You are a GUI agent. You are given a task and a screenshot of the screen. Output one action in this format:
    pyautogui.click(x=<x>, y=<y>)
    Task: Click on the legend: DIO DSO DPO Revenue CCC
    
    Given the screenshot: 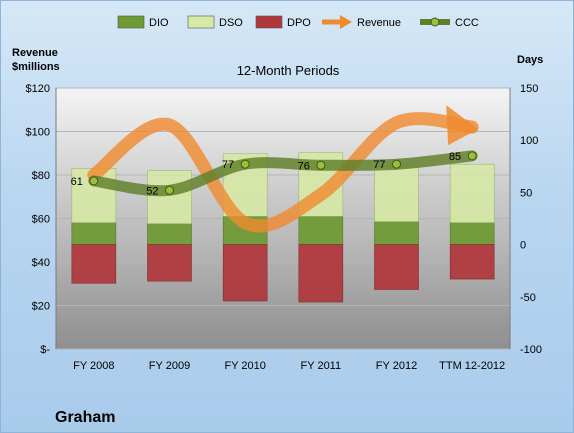 What is the action you would take?
    pyautogui.click(x=298, y=22)
    